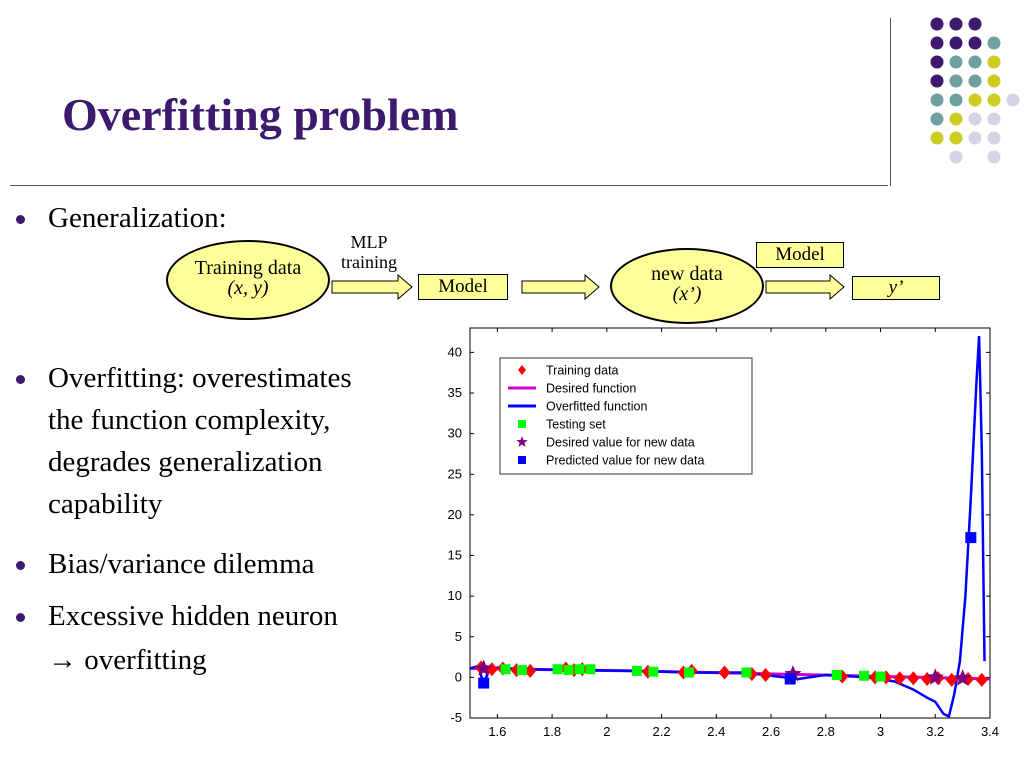 This screenshot has width=1024, height=768. Describe the element at coordinates (189, 420) in the screenshot. I see `bullet-line: the function complexity,` at that location.